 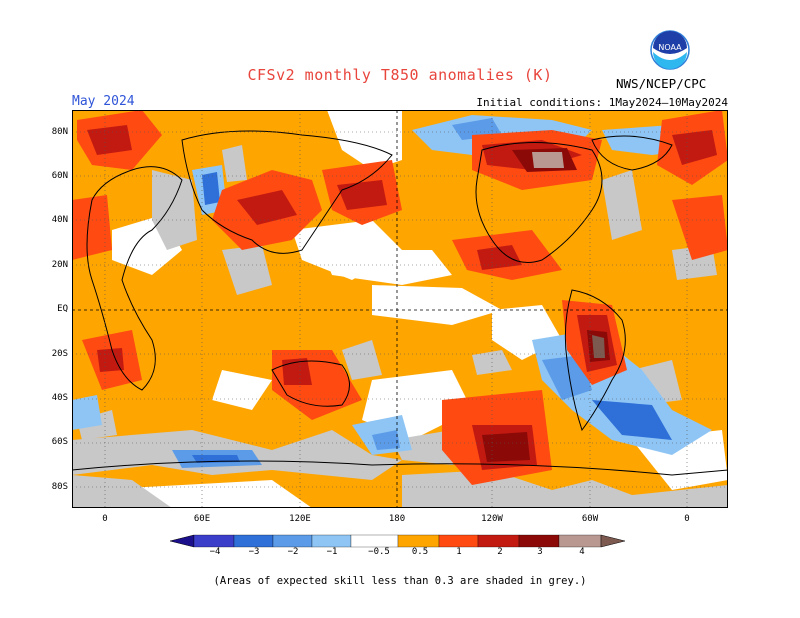 I want to click on map-title: CFSv2 monthly T850 anomalies (K), so click(x=400, y=75).